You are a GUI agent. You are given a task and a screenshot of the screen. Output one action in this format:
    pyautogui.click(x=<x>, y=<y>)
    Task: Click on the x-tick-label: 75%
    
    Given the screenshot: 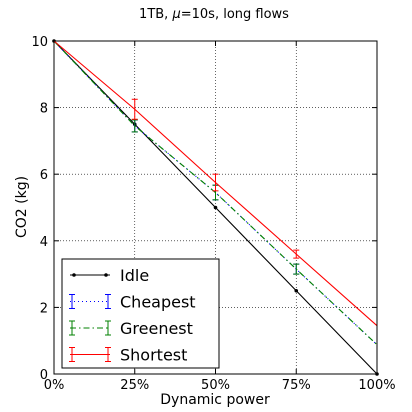 What is the action you would take?
    pyautogui.click(x=296, y=385)
    